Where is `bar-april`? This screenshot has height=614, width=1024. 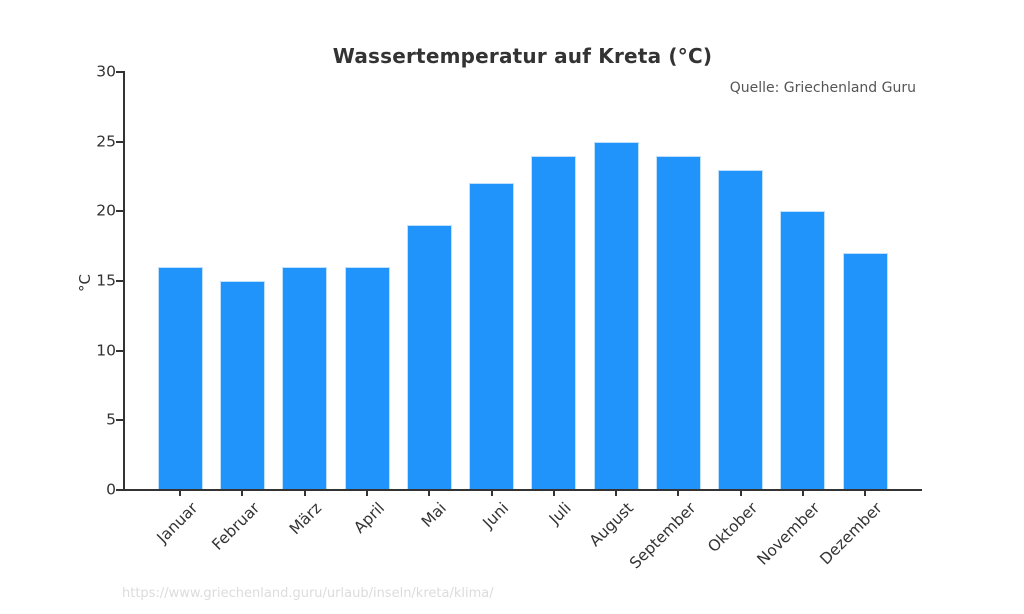
bar-april is located at coordinates (367, 378).